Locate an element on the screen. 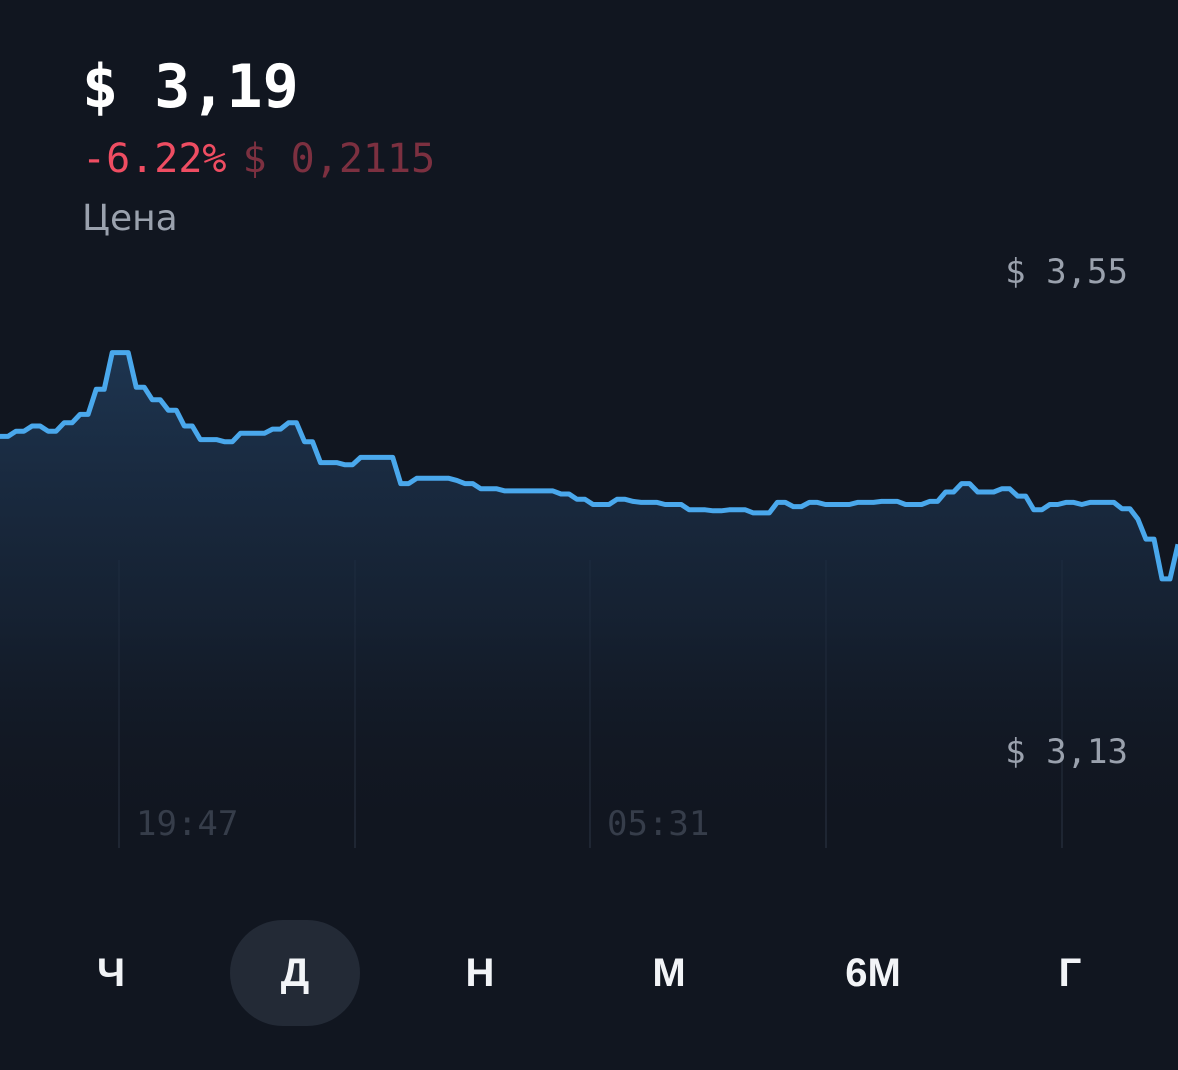 The height and width of the screenshot is (1070, 1178). price-change: -6.22% $ 0,2115 is located at coordinates (258, 159).